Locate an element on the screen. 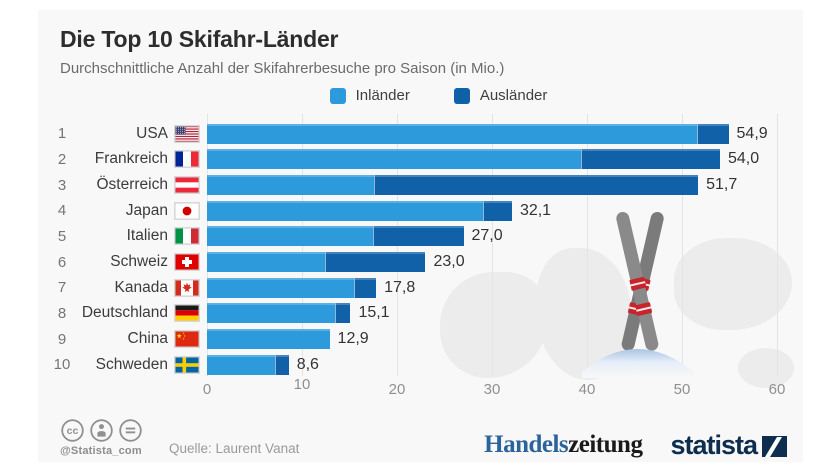  x-tick-label: 60 is located at coordinates (777, 389).